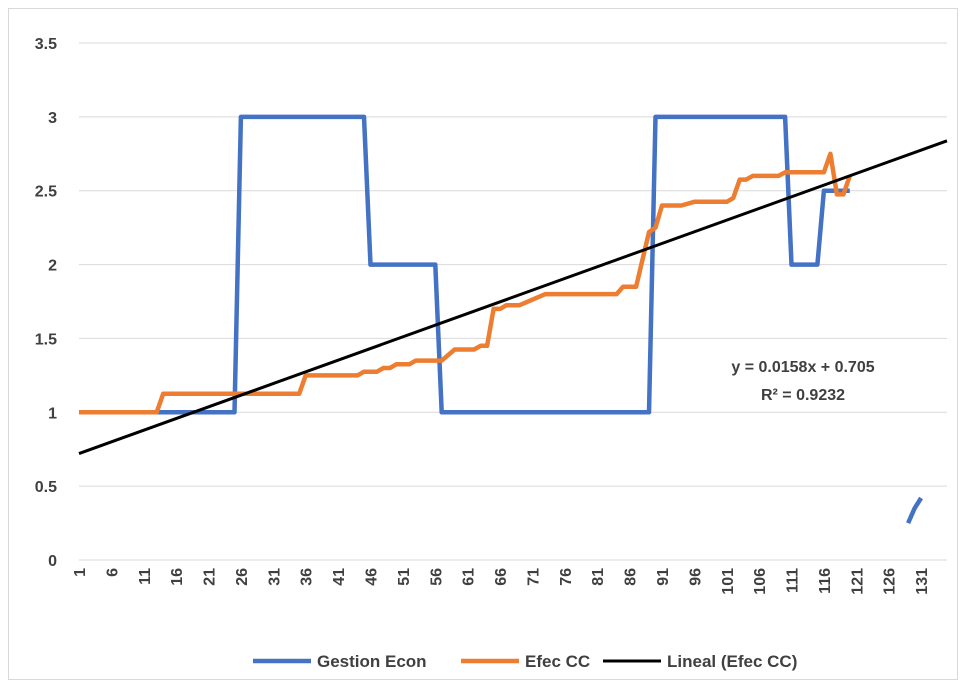 The width and height of the screenshot is (966, 682). What do you see at coordinates (339, 577) in the screenshot?
I see `x-tick-label: 41` at bounding box center [339, 577].